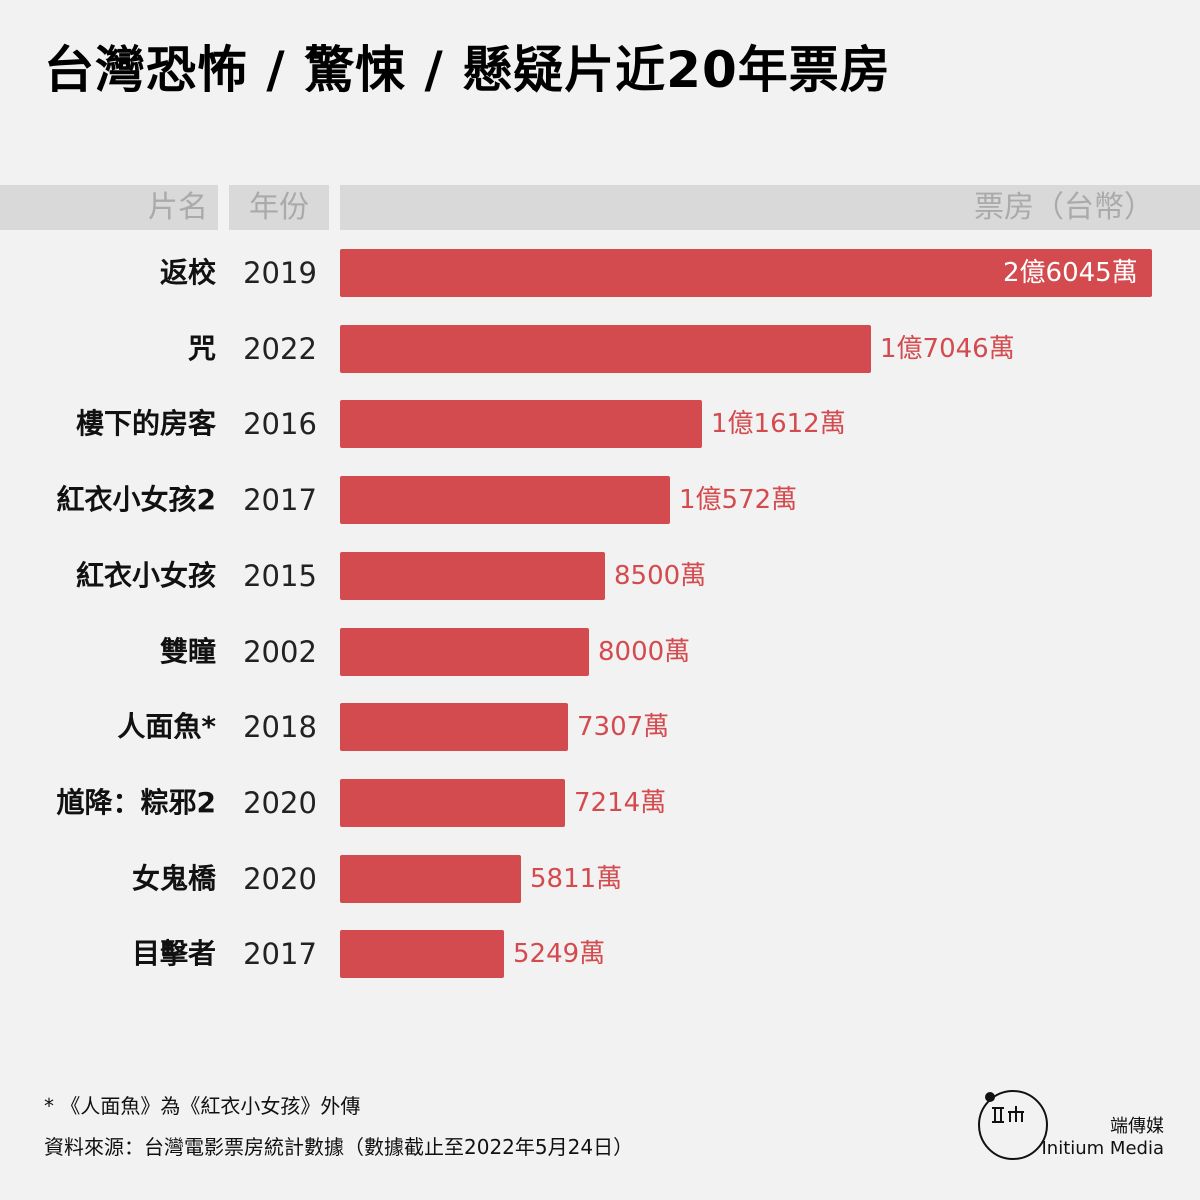 The height and width of the screenshot is (1200, 1200). What do you see at coordinates (145, 575) in the screenshot?
I see `film-name-label: 紅衣小女孩` at bounding box center [145, 575].